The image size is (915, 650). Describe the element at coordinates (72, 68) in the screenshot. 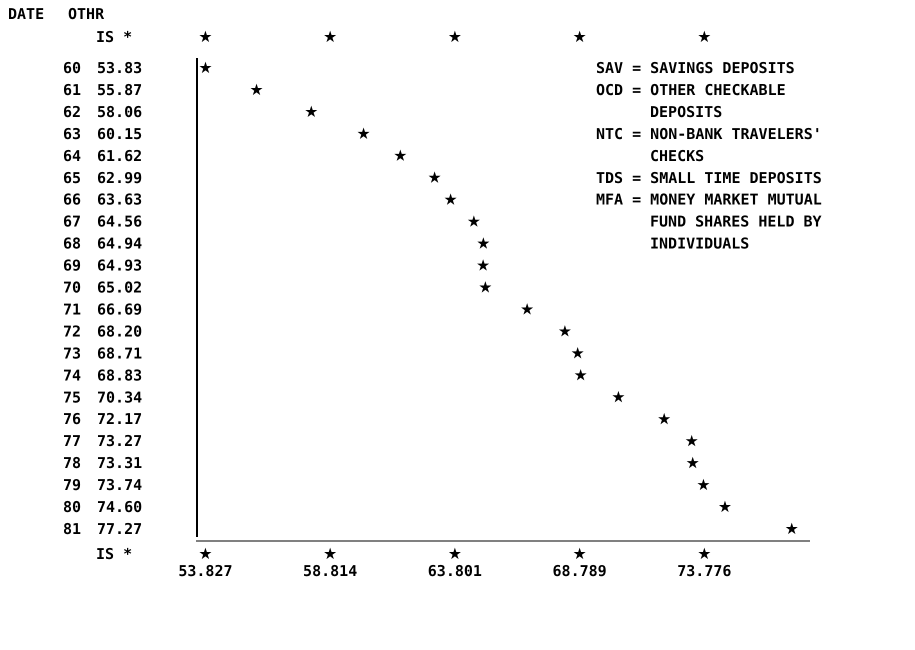

I see `y-tick-label: 60` at that location.